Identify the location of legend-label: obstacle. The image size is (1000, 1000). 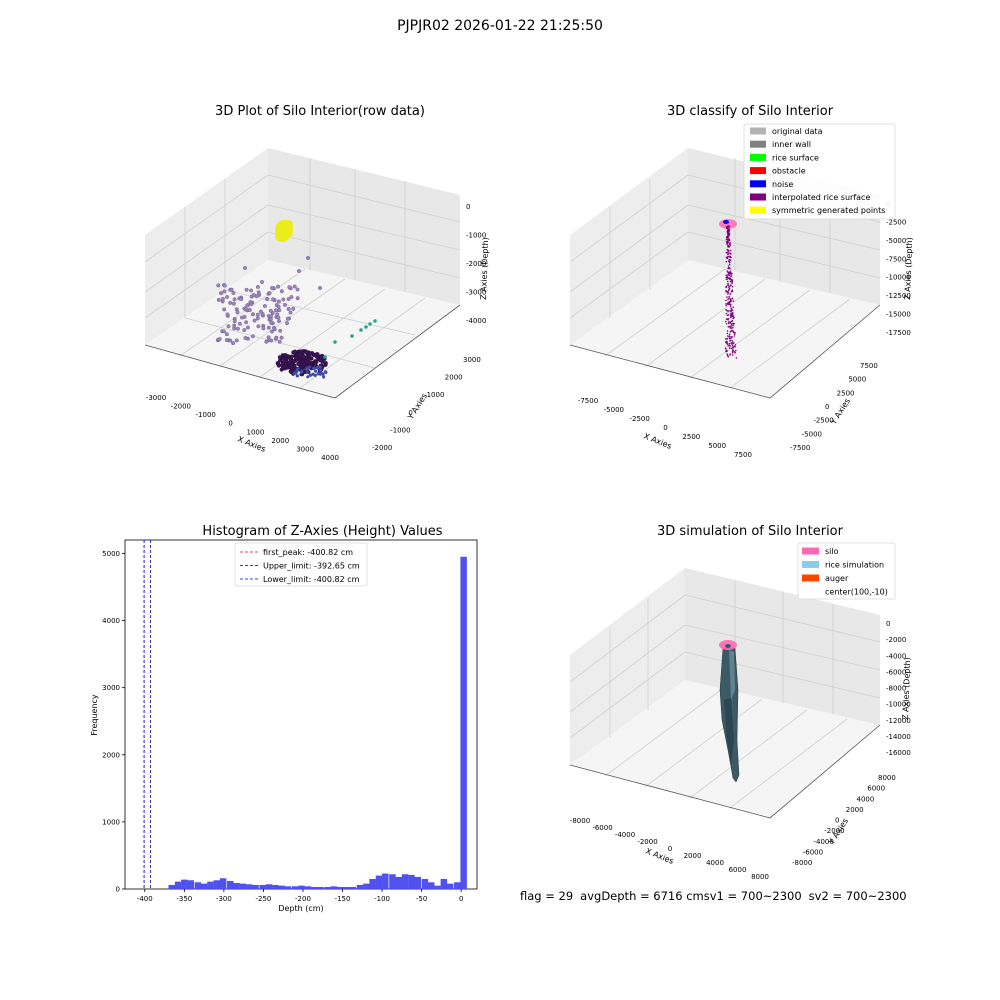
(789, 171).